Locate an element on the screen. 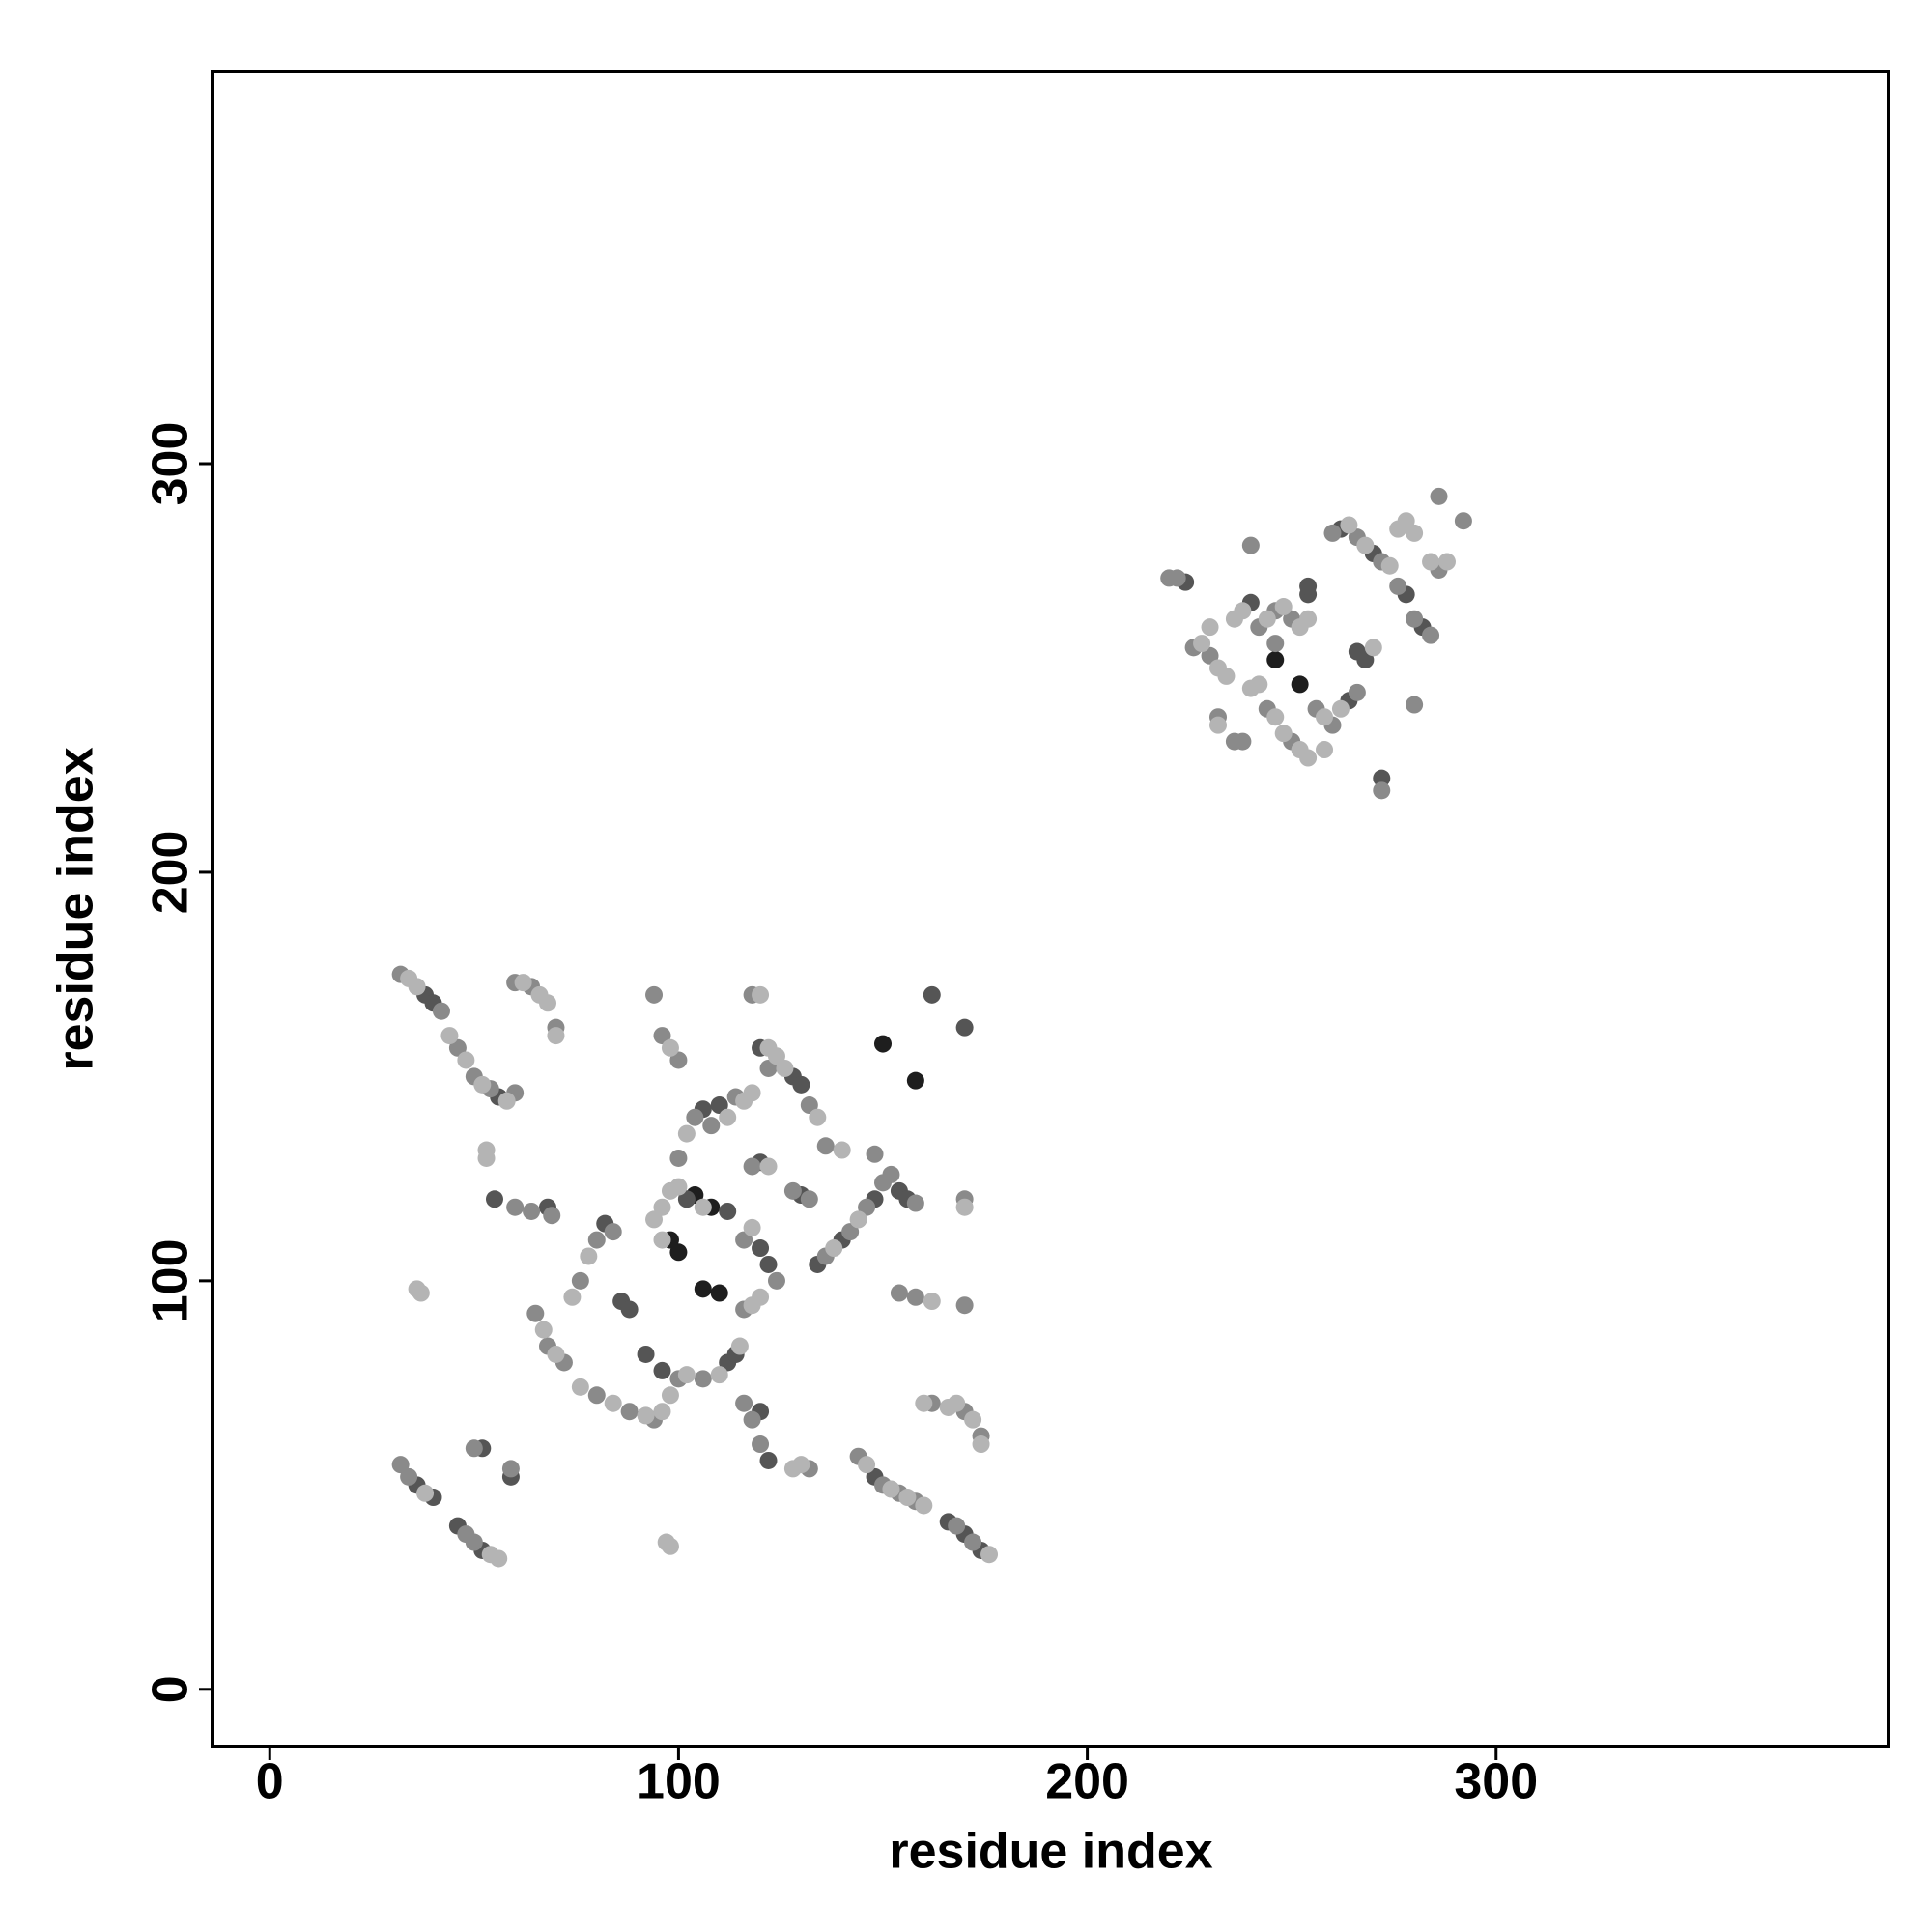  y-tick-label: 300 is located at coordinates (171, 464).